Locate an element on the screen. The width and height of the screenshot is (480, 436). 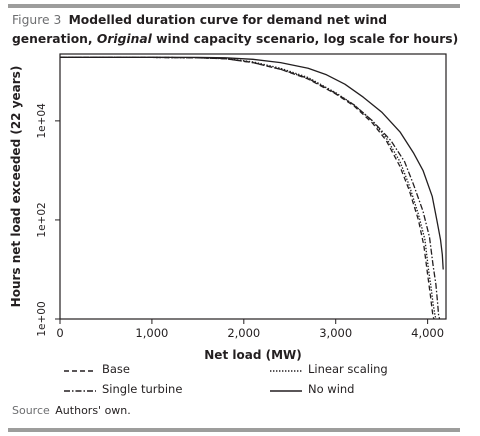
figure-title-italic: Original is located at coordinates (124, 39).